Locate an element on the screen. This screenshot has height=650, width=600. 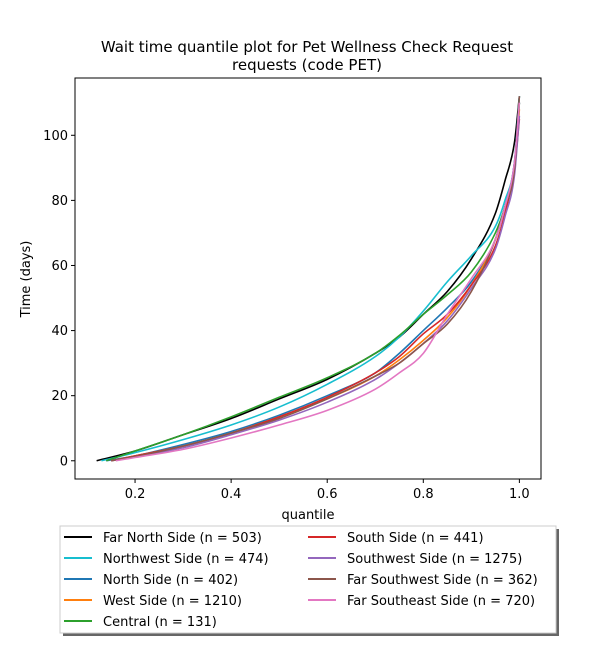
x-tick-label: 0.4 is located at coordinates (231, 494).